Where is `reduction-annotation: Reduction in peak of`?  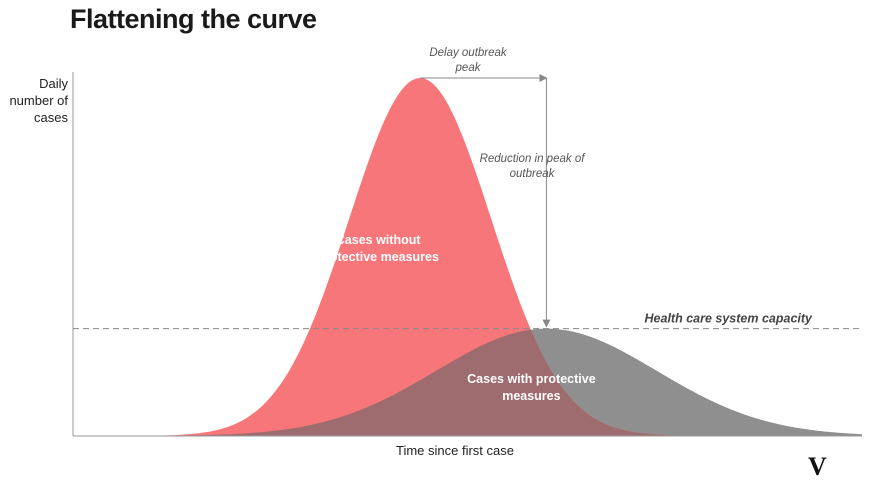
reduction-annotation: Reduction in peak of is located at coordinates (533, 159).